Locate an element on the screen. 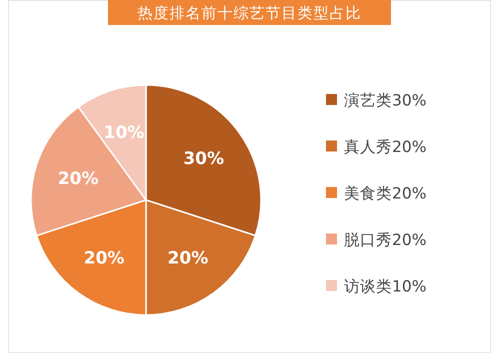 This screenshot has width=500, height=362. legend-label: 访谈类10% is located at coordinates (385, 287).